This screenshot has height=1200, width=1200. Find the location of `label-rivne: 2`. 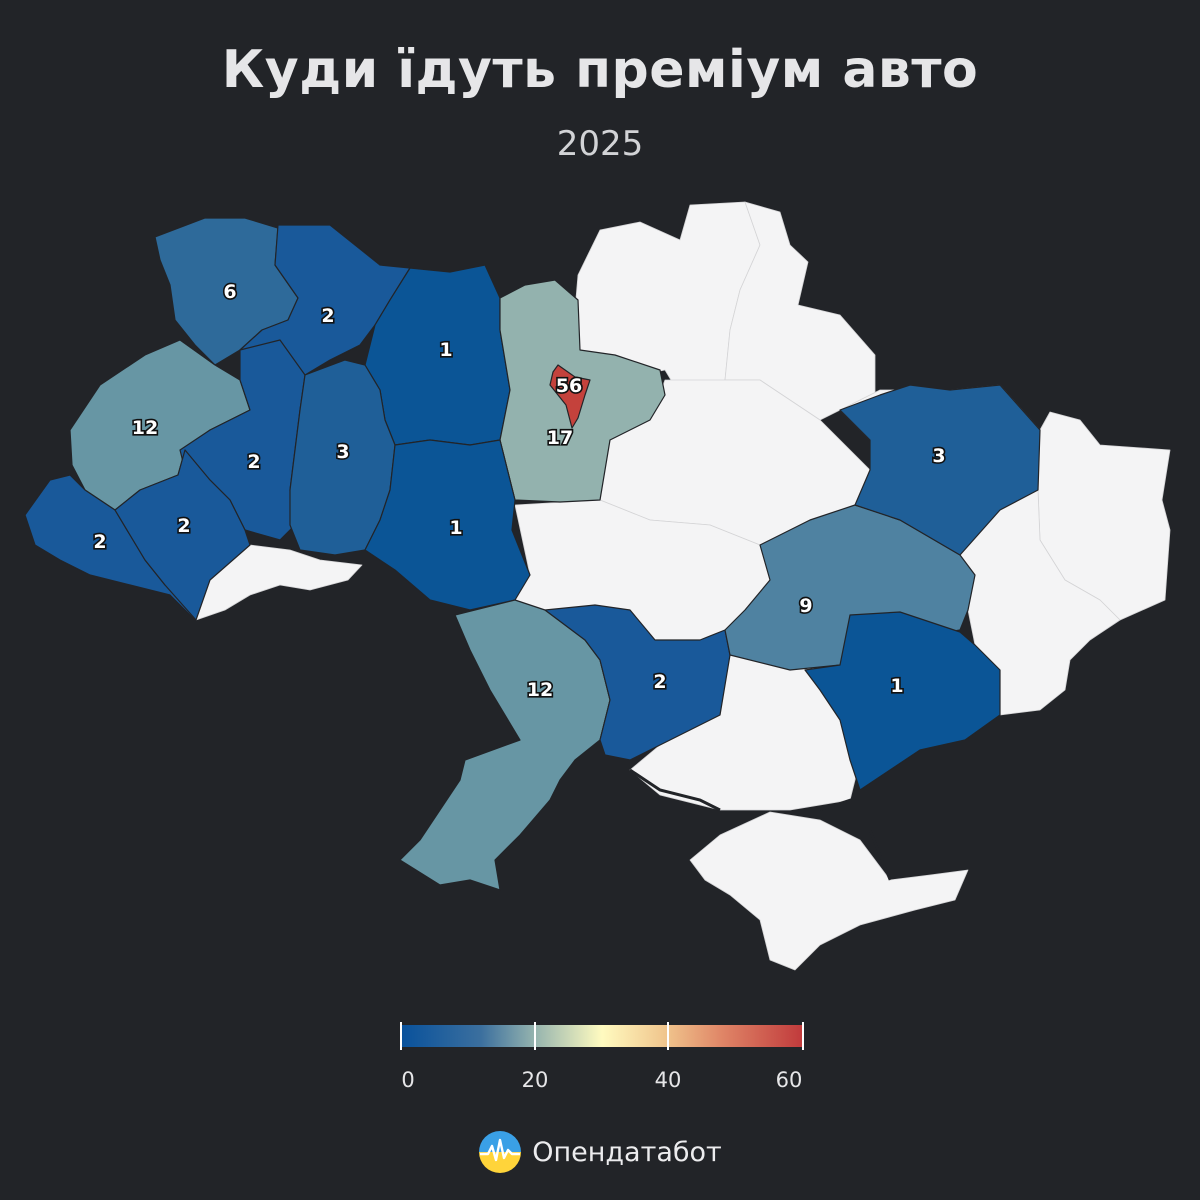

label-rivne: 2 is located at coordinates (327, 316).